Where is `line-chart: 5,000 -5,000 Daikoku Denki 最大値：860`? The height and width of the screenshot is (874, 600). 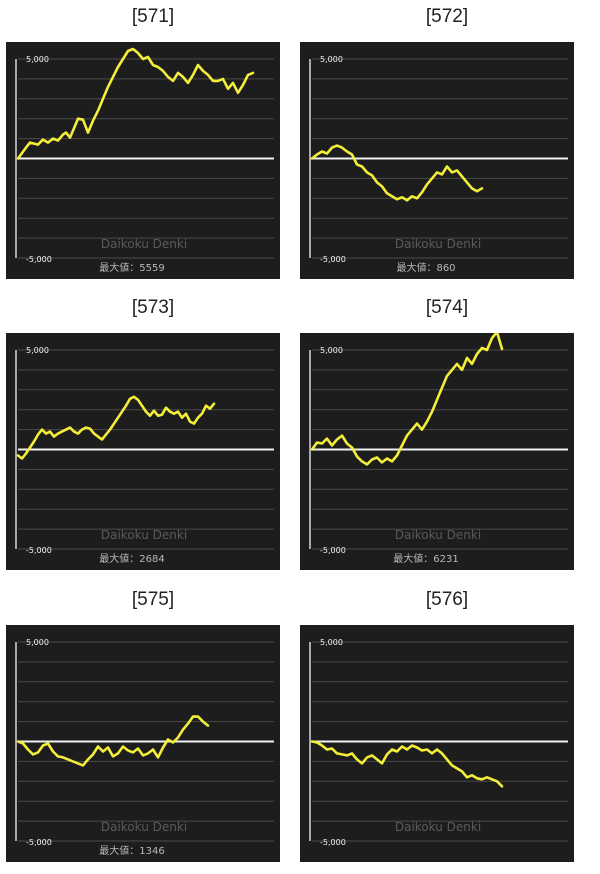 line-chart: 5,000 -5,000 Daikoku Denki 最大値：860 is located at coordinates (437, 160).